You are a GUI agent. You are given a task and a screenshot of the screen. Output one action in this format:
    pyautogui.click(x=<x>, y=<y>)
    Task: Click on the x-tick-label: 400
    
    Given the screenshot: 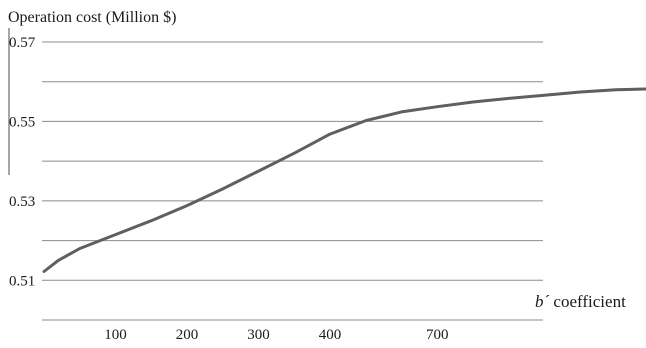 What is the action you would take?
    pyautogui.click(x=330, y=335)
    